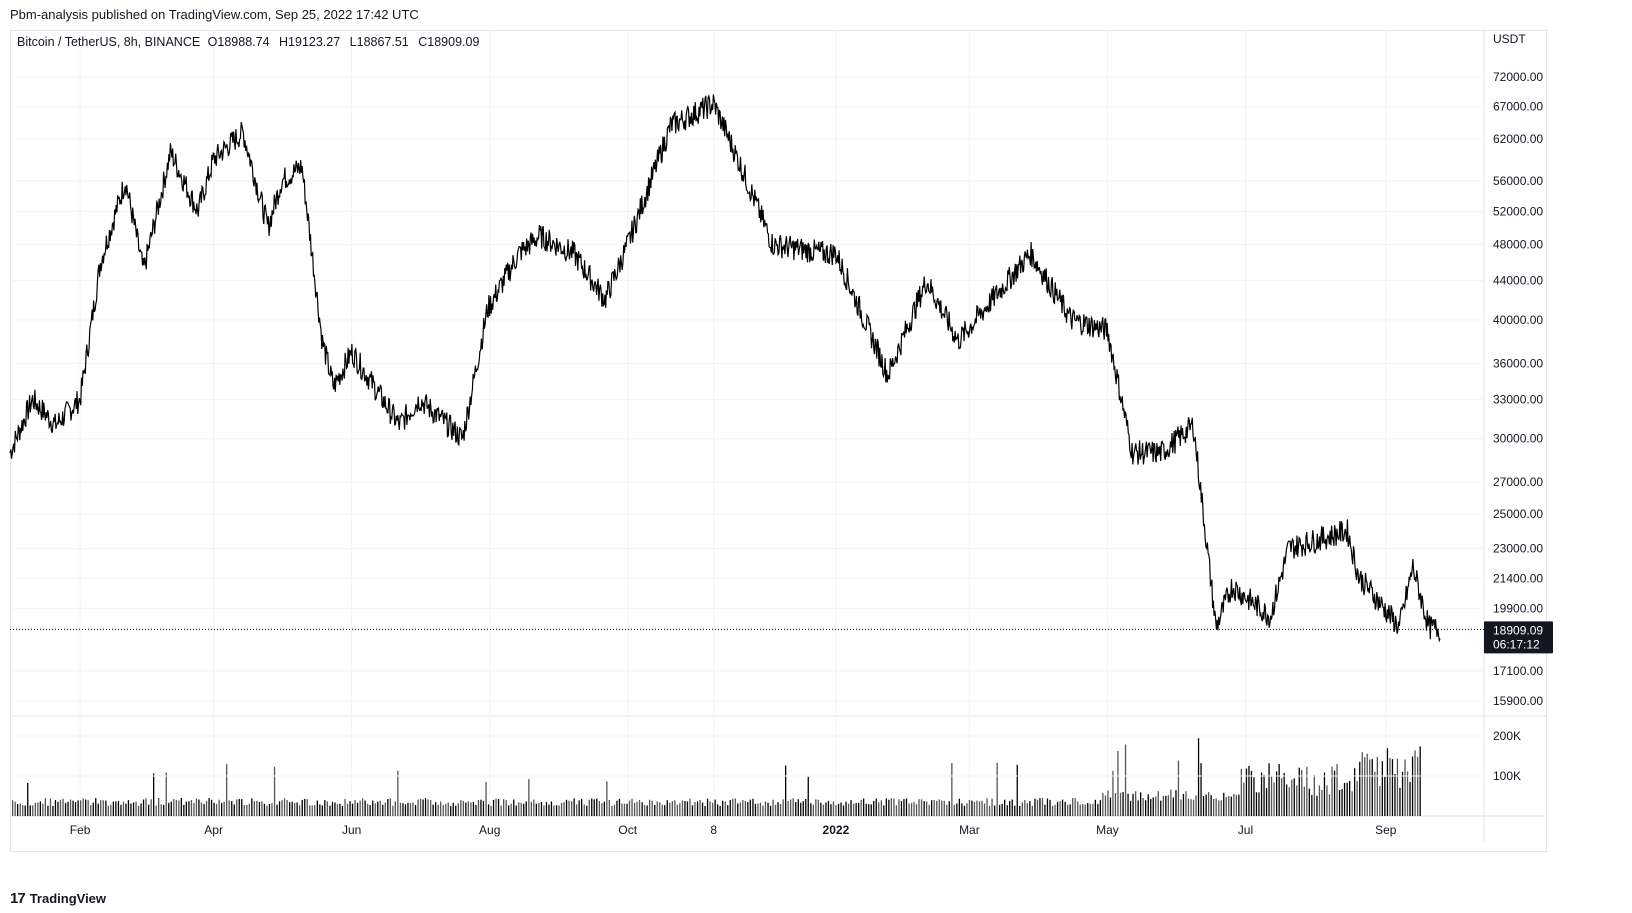 The height and width of the screenshot is (913, 1632). What do you see at coordinates (1518, 139) in the screenshot?
I see `price-tick-label: 62000.00` at bounding box center [1518, 139].